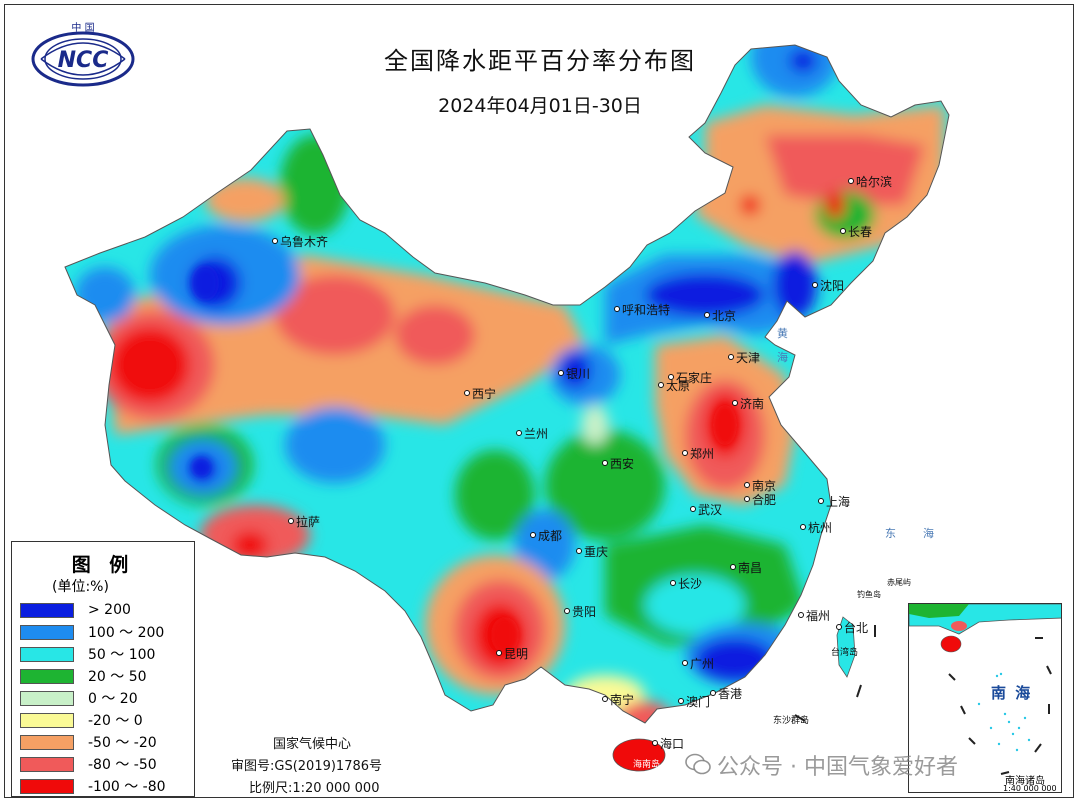 This screenshot has height=804, width=1080. What do you see at coordinates (846, 647) in the screenshot?
I see `taiwan-island` at bounding box center [846, 647].